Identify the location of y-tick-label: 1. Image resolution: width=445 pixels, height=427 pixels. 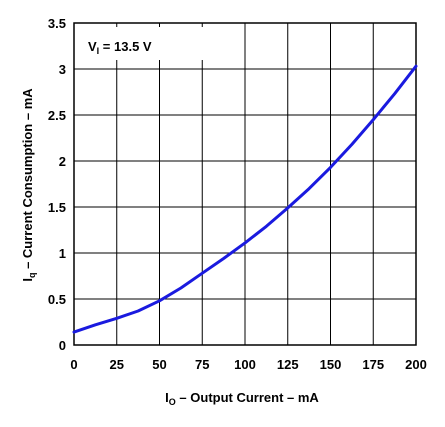
(62, 253).